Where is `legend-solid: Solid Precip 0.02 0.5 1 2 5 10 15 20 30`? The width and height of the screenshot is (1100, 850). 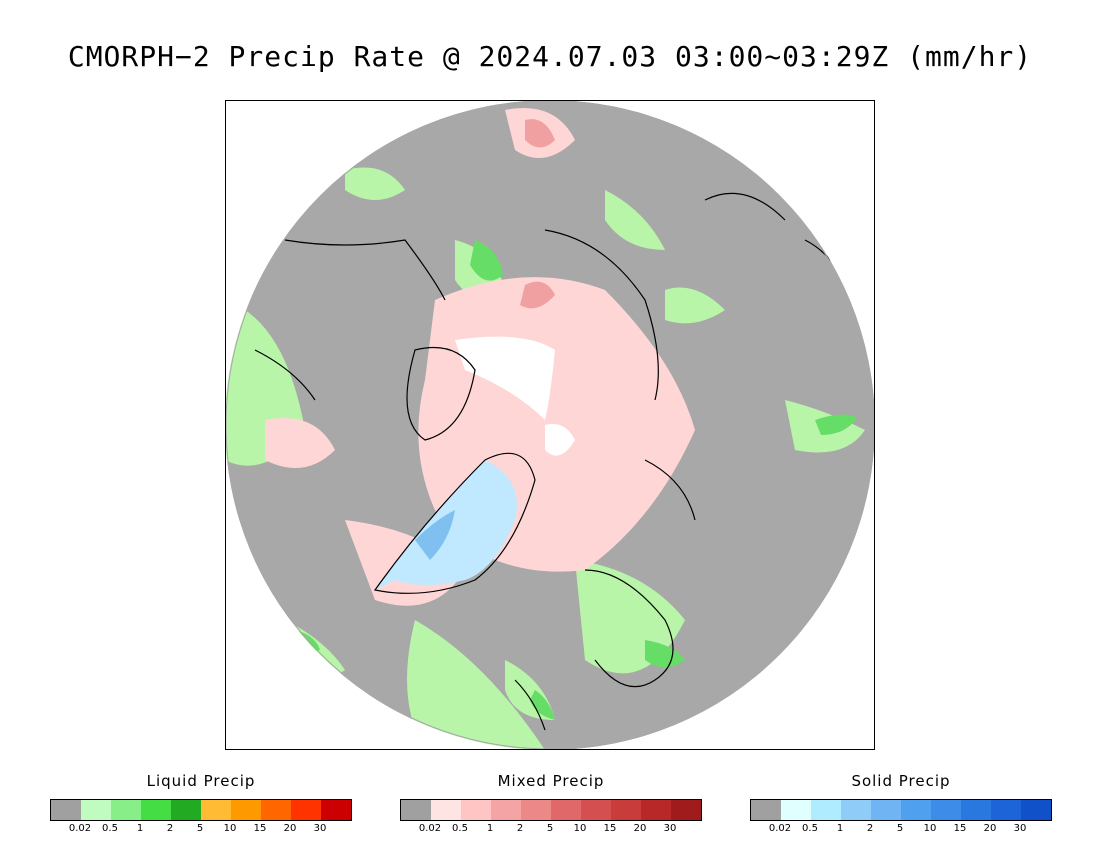
legend-solid: Solid Precip 0.02 0.5 1 2 5 10 15 20 30 is located at coordinates (901, 804).